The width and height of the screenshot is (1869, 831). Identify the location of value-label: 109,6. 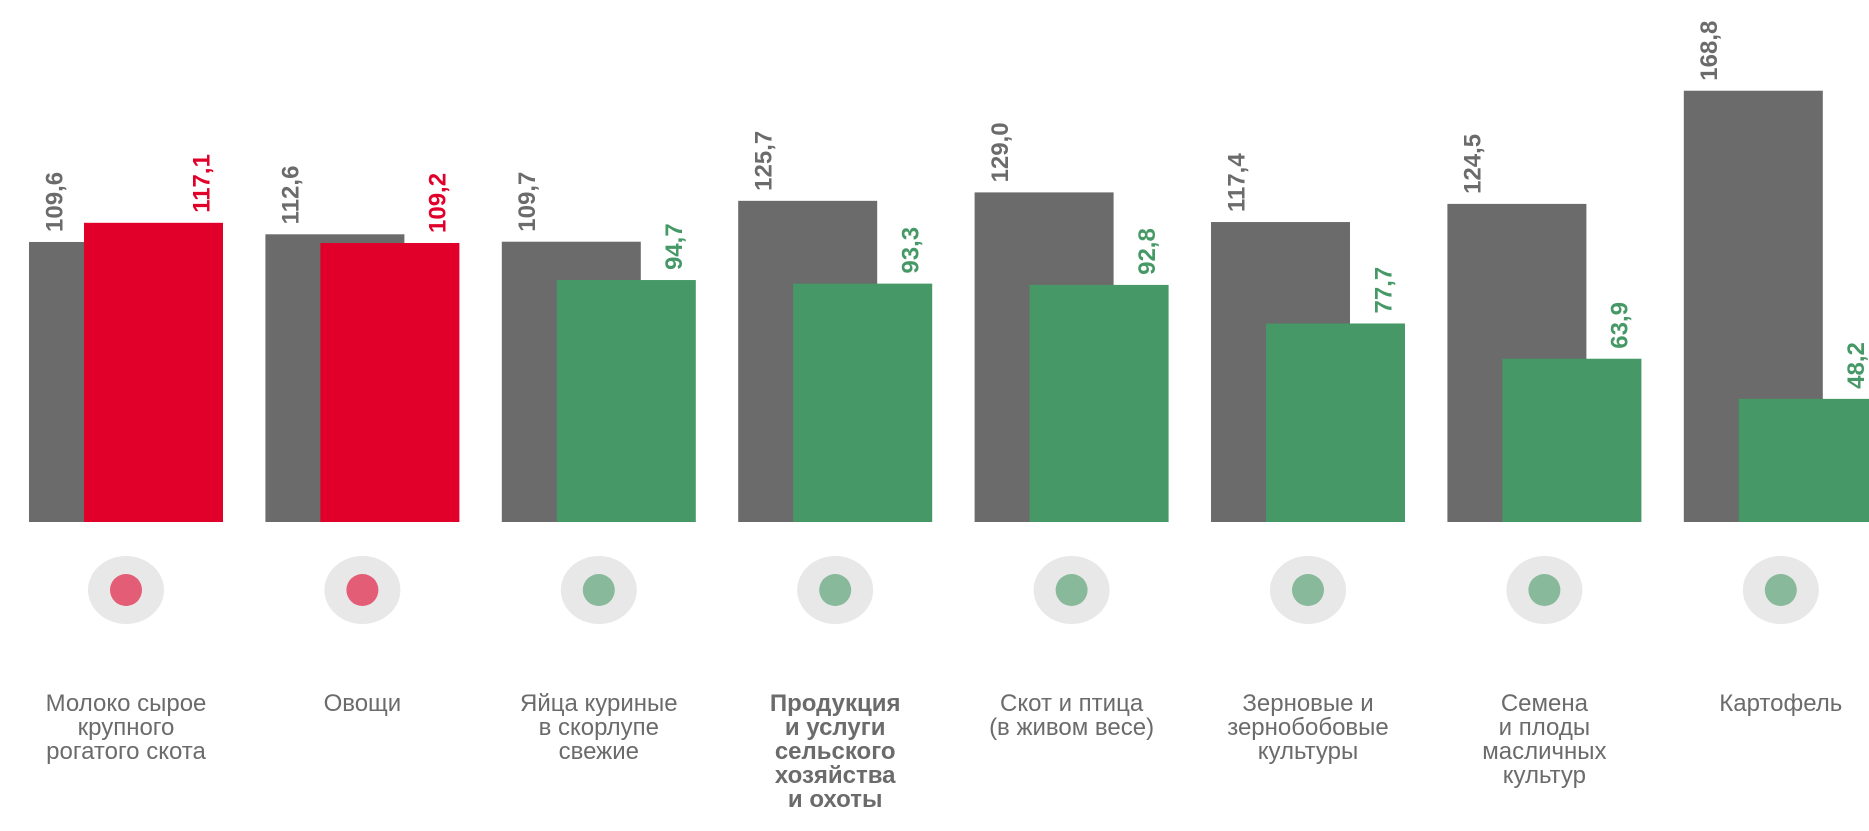
(54, 202).